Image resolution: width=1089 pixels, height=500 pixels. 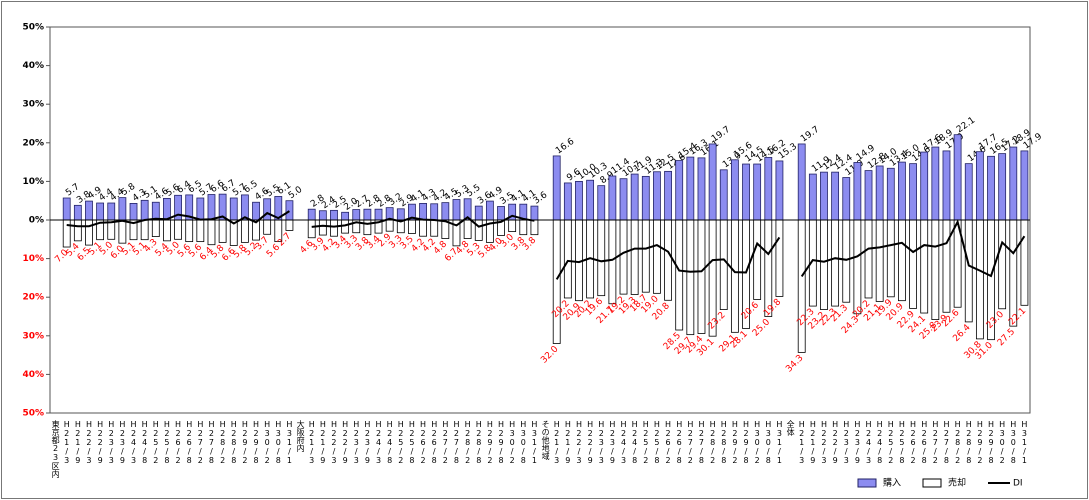 What do you see at coordinates (333, 442) in the screenshot?
I see `x-tick-label: H22/3` at bounding box center [333, 442].